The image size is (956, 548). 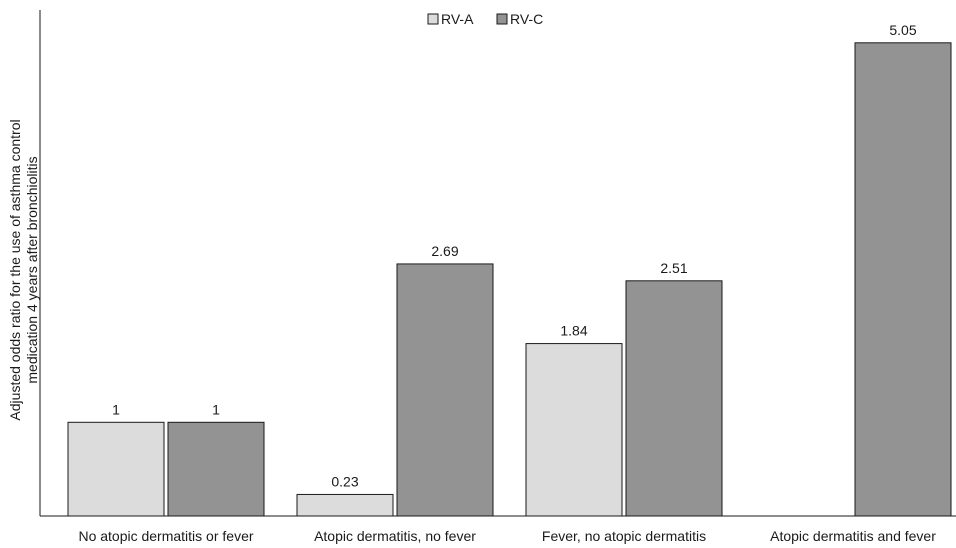 What do you see at coordinates (444, 251) in the screenshot?
I see `value-label: 2.69` at bounding box center [444, 251].